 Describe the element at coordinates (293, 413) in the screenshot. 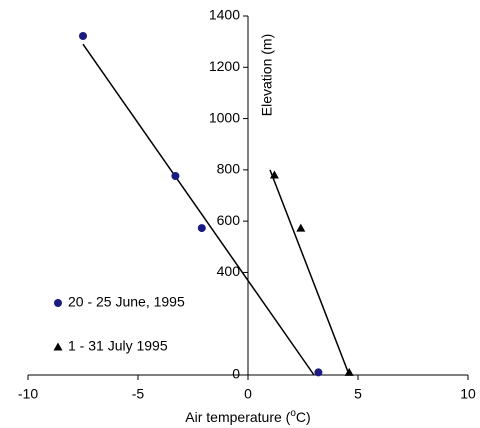

I see `superscript: o` at that location.